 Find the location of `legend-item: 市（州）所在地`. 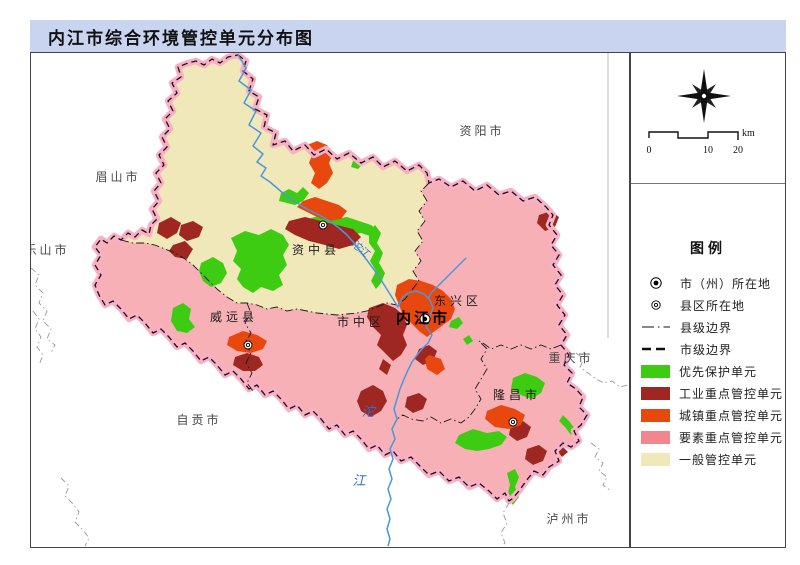

legend-item: 市（州）所在地 is located at coordinates (709, 283).